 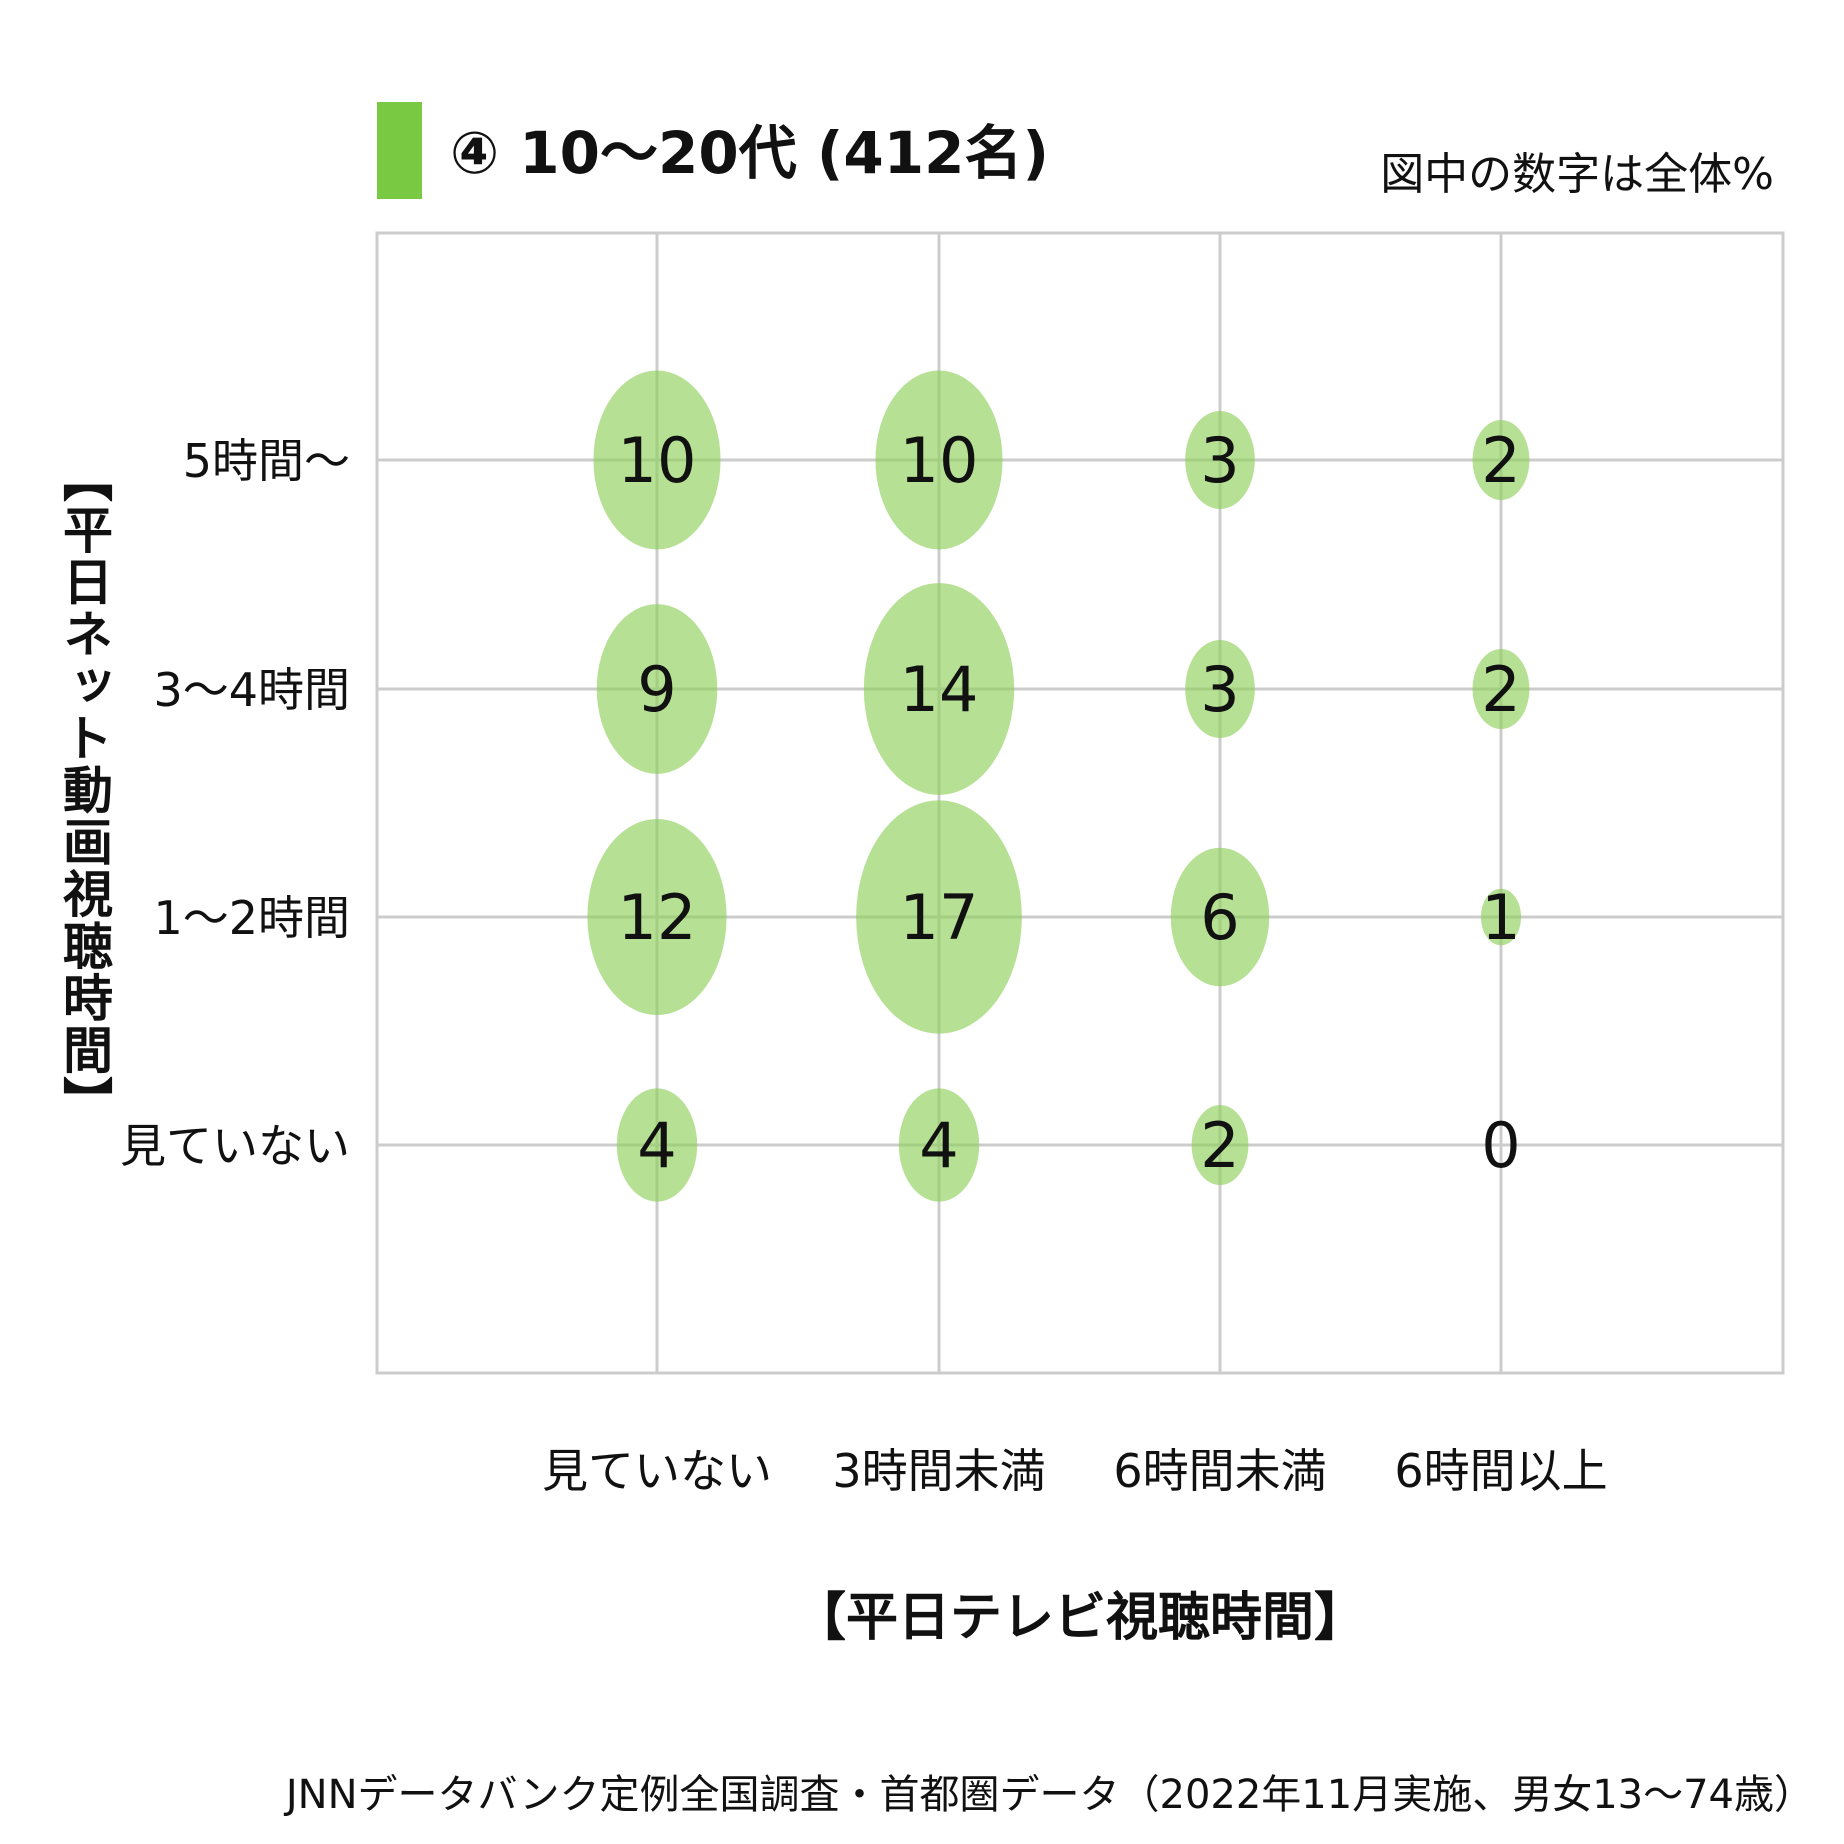 What do you see at coordinates (251, 918) in the screenshot?
I see `y-tick-label: 1～2時間` at bounding box center [251, 918].